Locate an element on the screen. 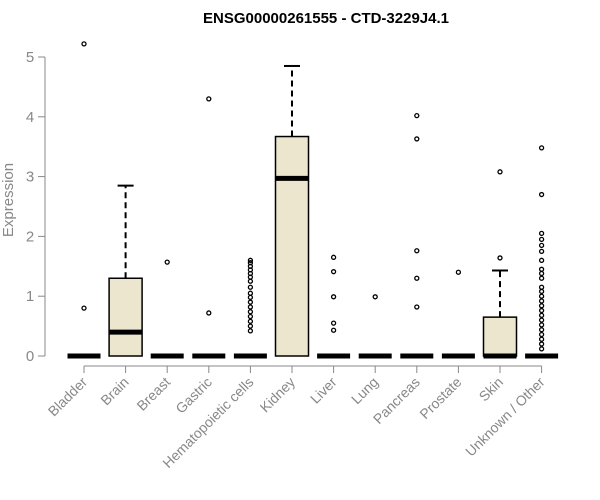 Image resolution: width=600 pixels, height=500 pixels. x-tick-label: Skin is located at coordinates (491, 389).